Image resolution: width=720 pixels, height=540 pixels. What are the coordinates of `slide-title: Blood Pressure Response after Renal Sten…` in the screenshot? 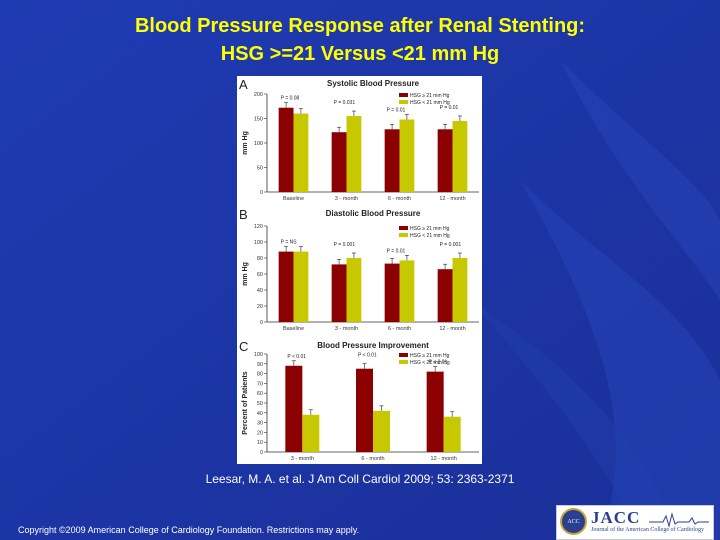 It's located at (360, 40).